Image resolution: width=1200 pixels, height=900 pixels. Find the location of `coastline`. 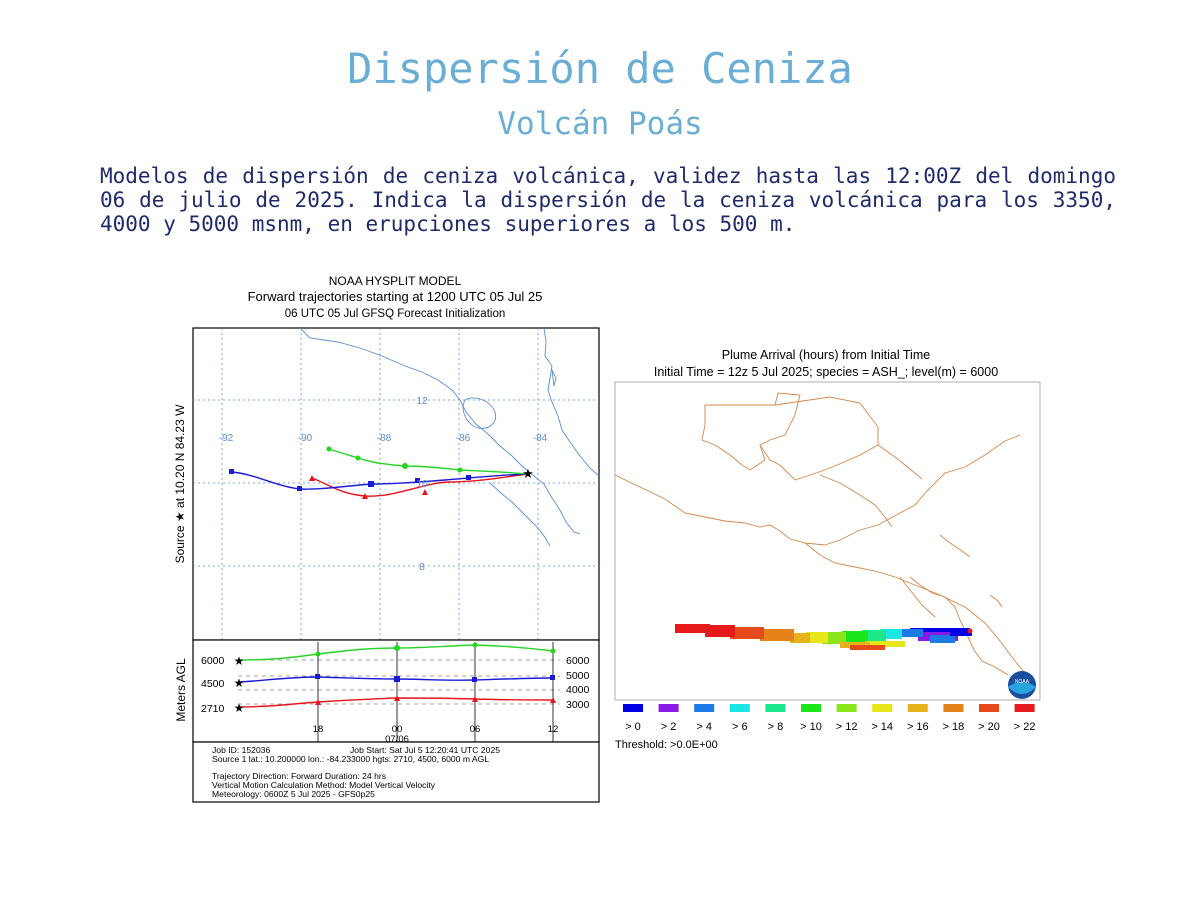

coastline is located at coordinates (449, 437).